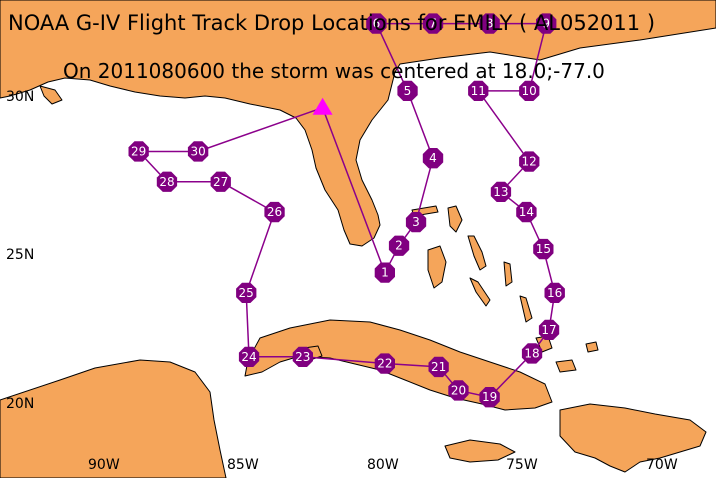 The width and height of the screenshot is (716, 478). I want to click on drop-marker-9: 9, so click(546, 23).